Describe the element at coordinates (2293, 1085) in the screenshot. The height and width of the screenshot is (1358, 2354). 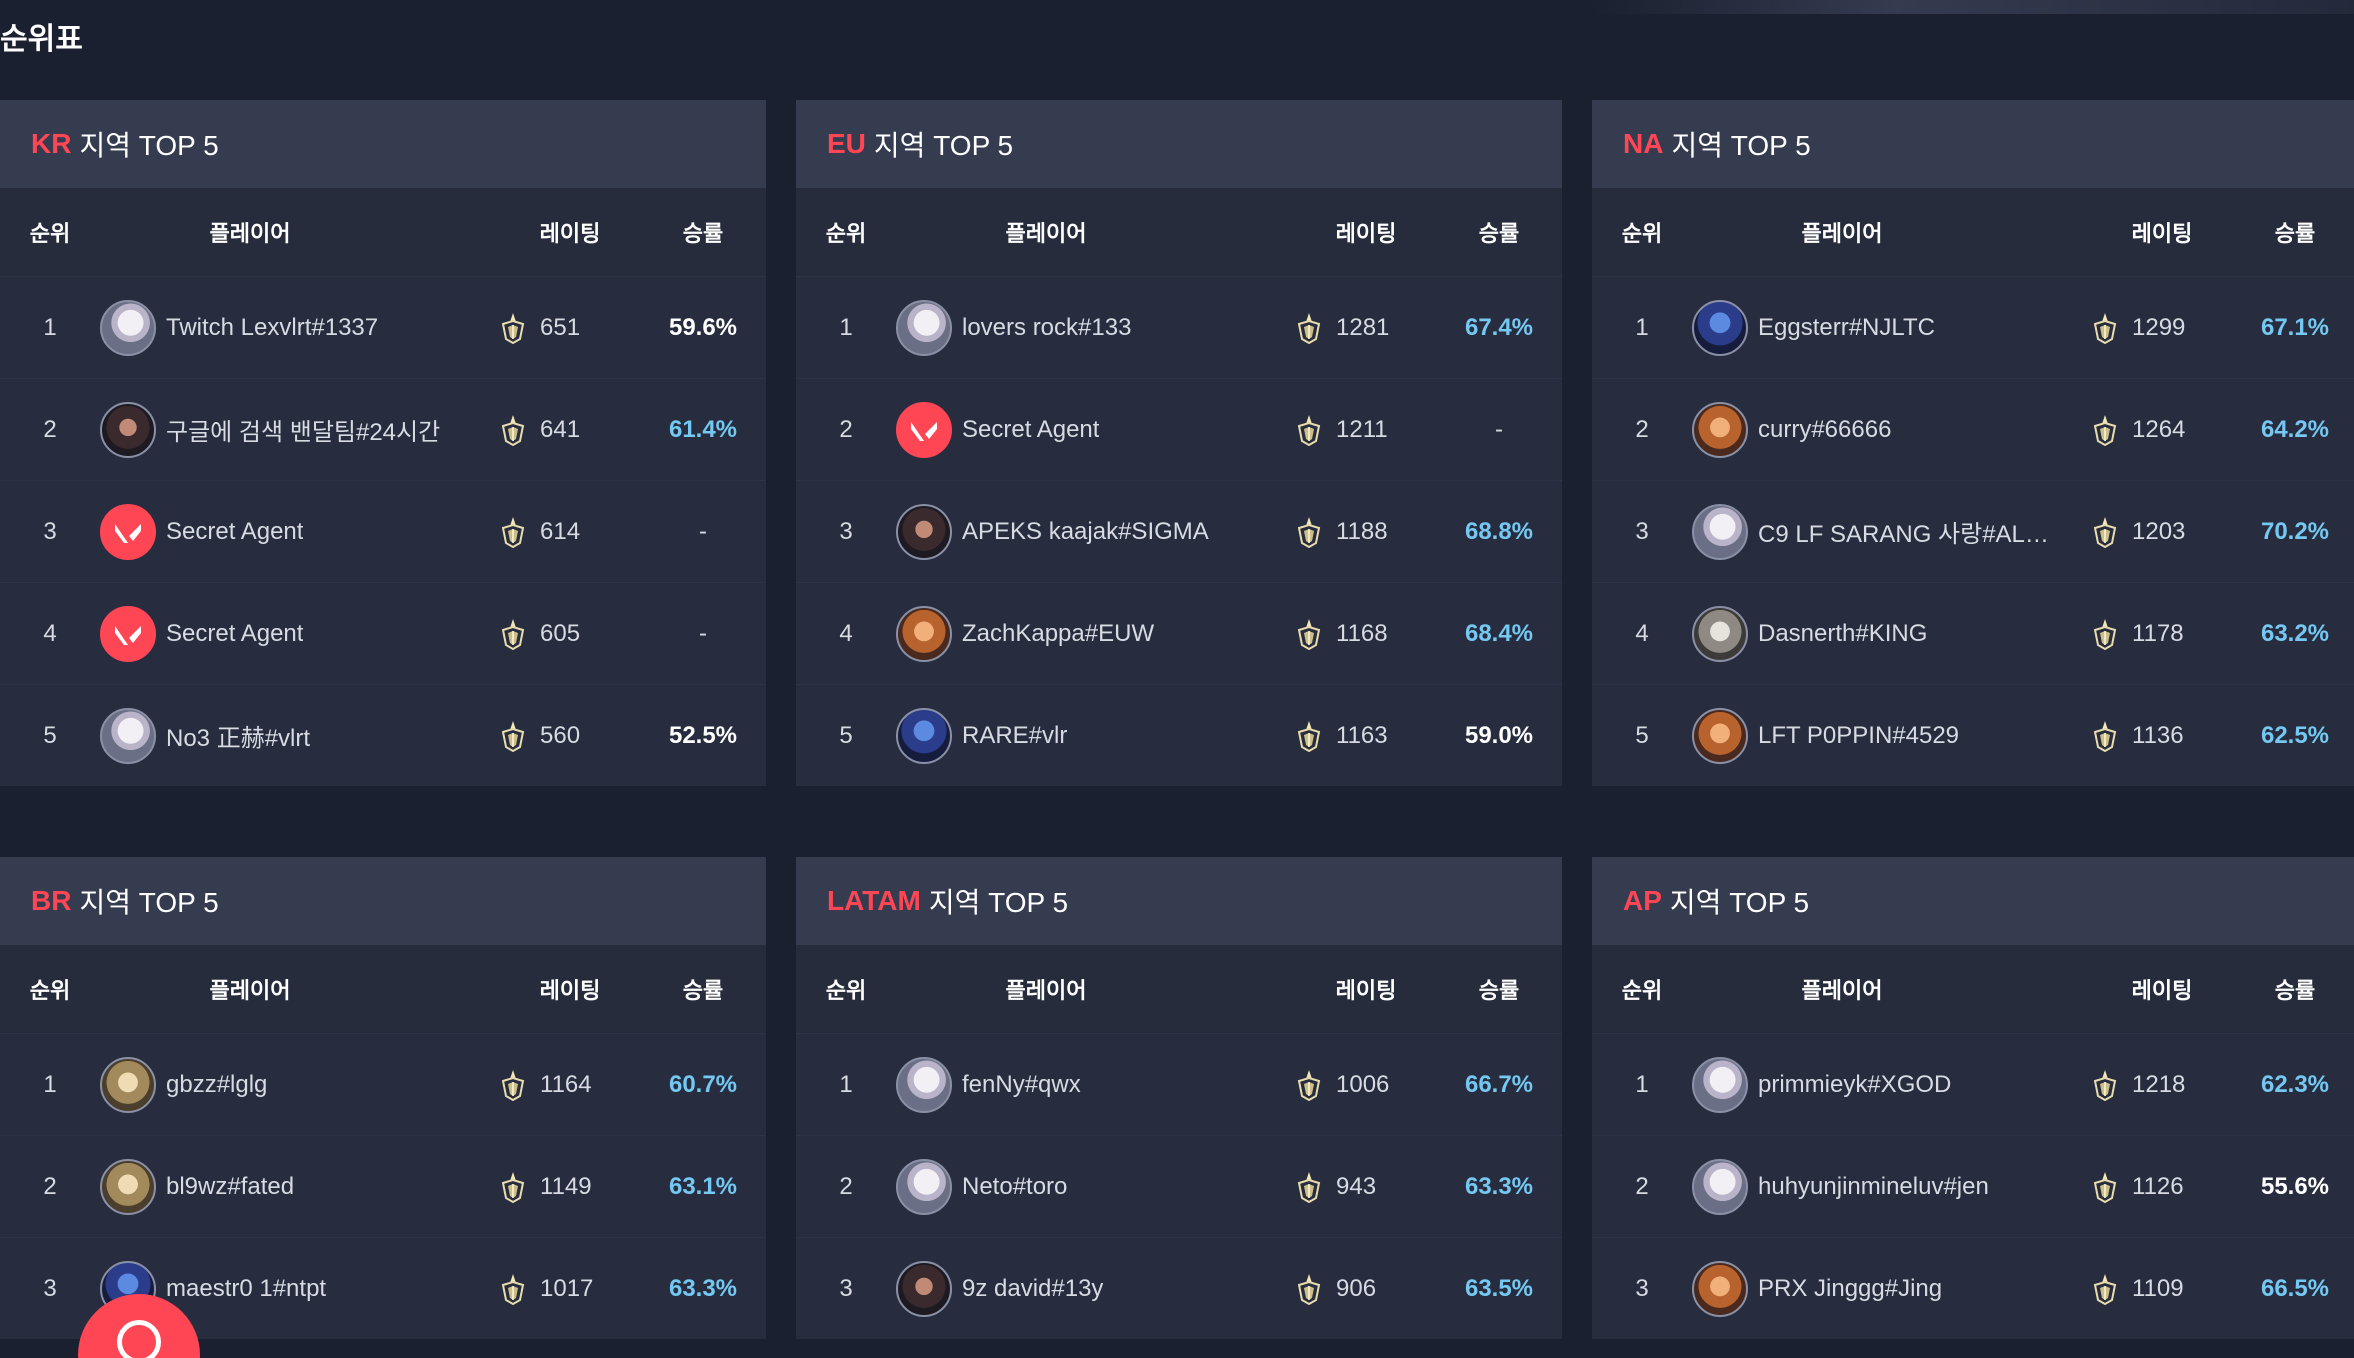
I see `winrate-cell: 62.3%` at that location.